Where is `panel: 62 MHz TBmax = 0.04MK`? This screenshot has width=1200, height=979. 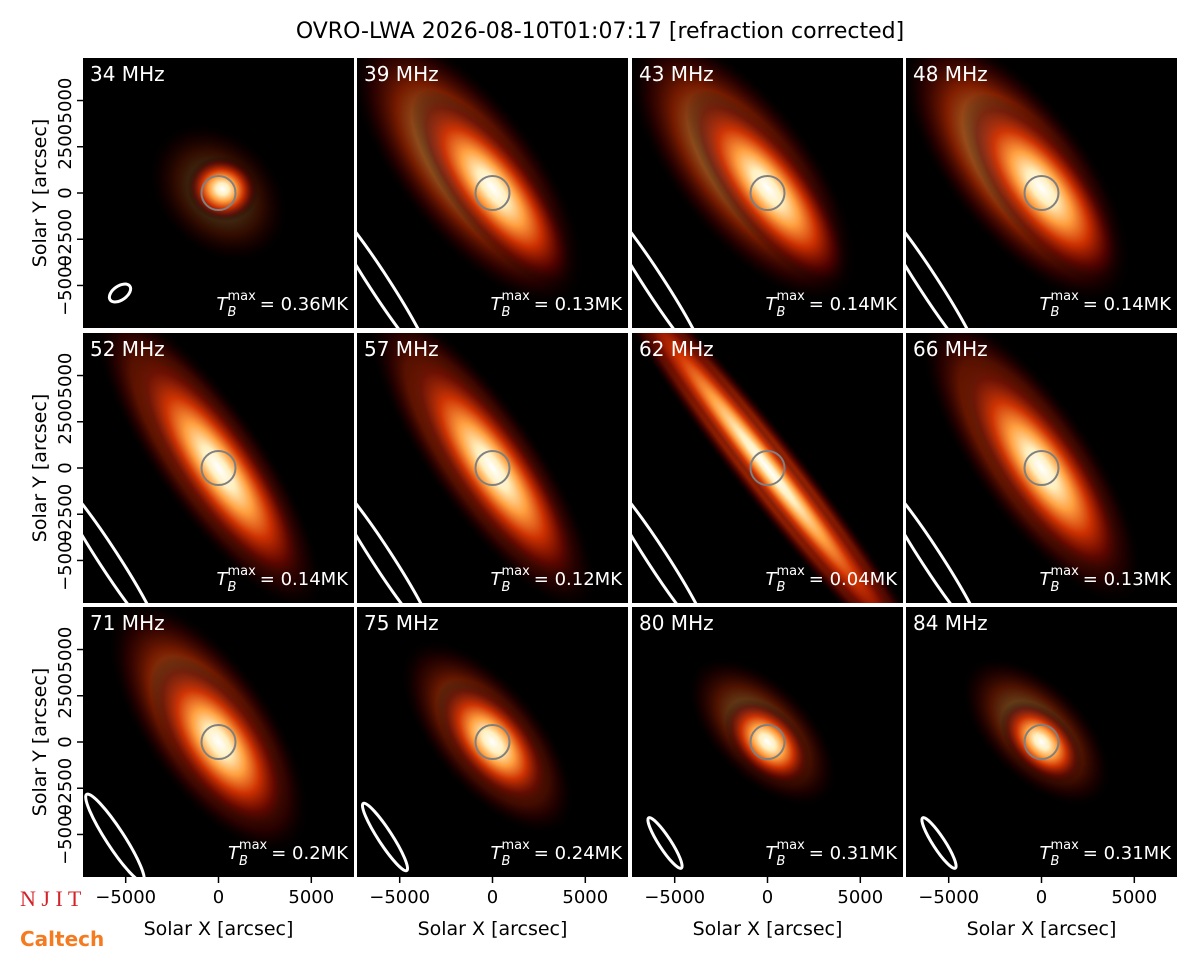
panel: 62 MHz TBmax = 0.04MK is located at coordinates (767, 468).